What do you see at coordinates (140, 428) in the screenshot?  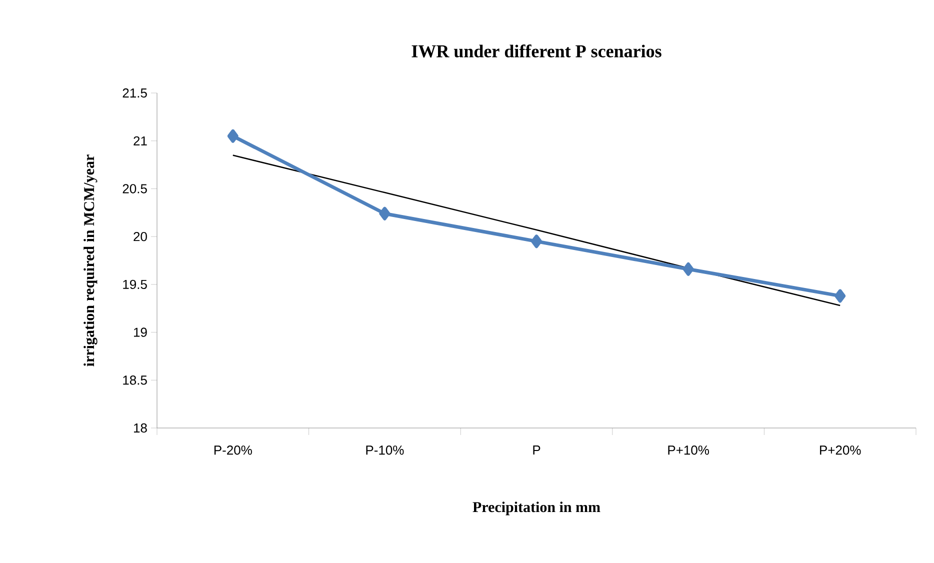 I see `y-tick-label: 18` at bounding box center [140, 428].